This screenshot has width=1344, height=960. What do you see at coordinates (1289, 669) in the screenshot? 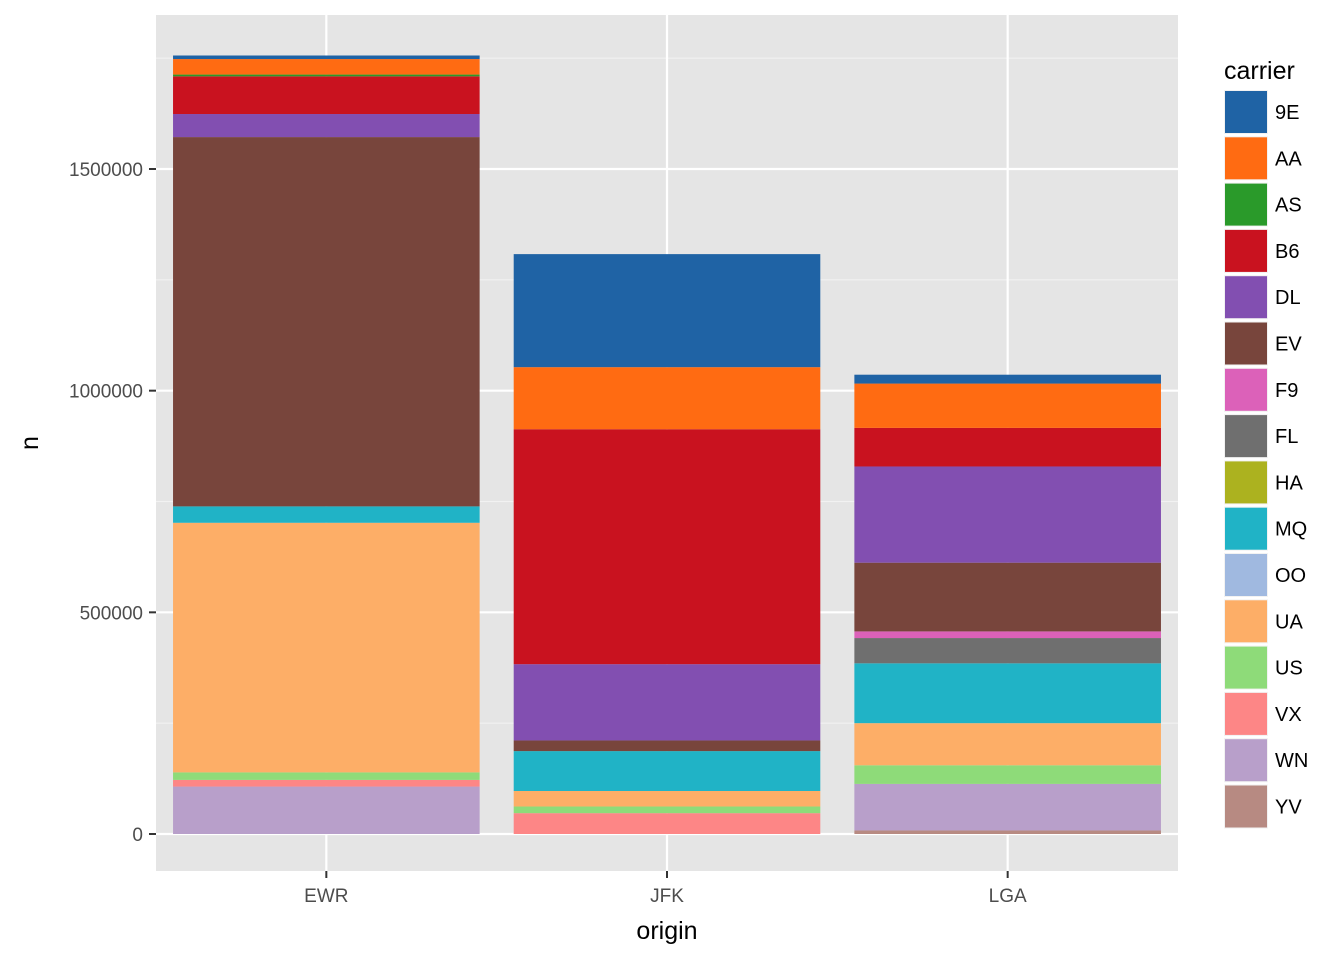
I see `legend-label-us: US` at bounding box center [1289, 669].